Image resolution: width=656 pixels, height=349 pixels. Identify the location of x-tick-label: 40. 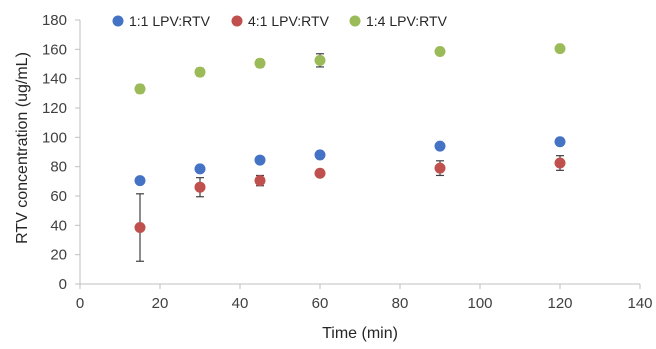
(240, 303).